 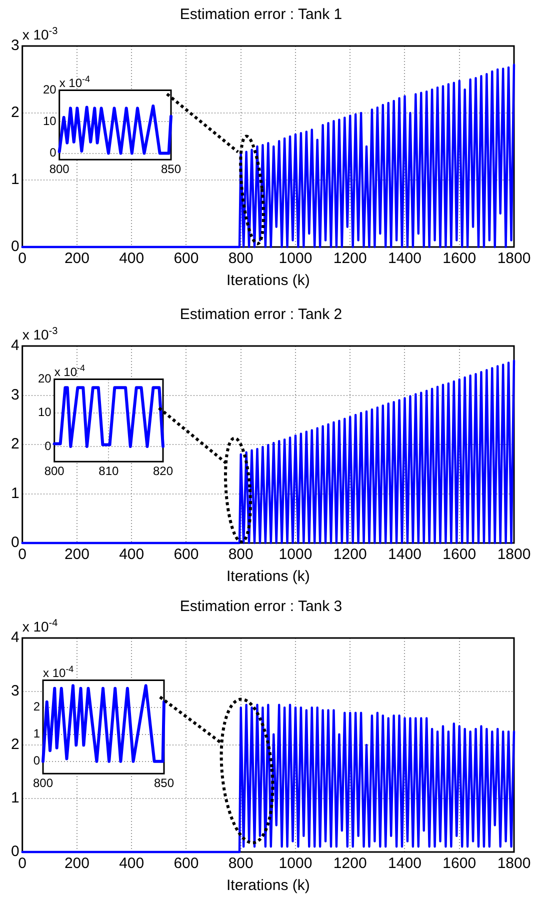 I want to click on chart-title: Estimation error : Tank 3, so click(x=261, y=607).